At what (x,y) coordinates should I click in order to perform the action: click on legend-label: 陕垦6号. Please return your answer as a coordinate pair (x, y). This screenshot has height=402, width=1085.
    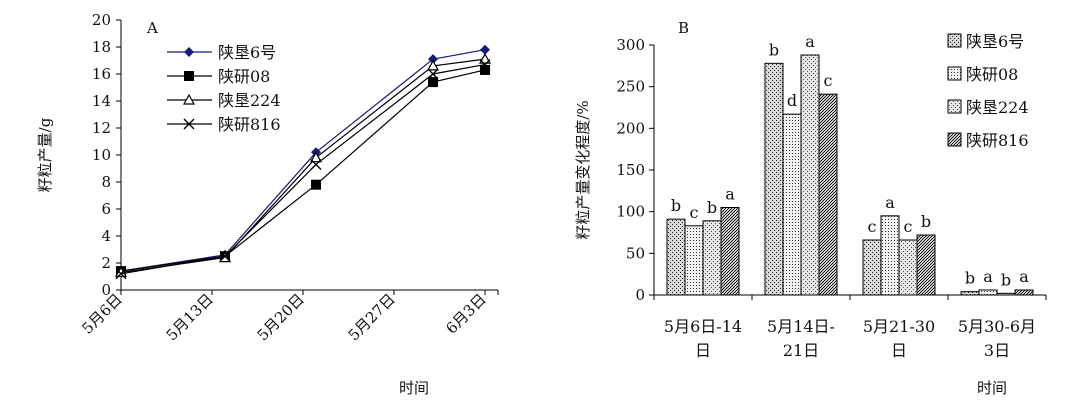
    Looking at the image, I should click on (247, 52).